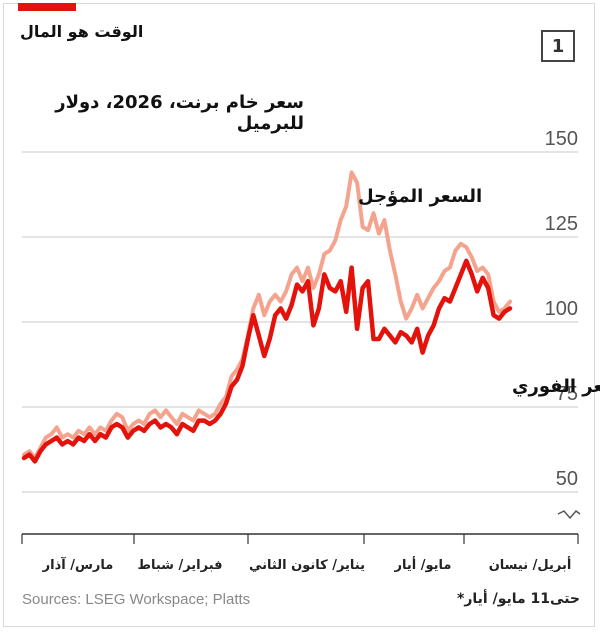 The image size is (600, 632). What do you see at coordinates (307, 565) in the screenshot?
I see `x-tick-label: يناير/ كانون الثاني` at bounding box center [307, 565].